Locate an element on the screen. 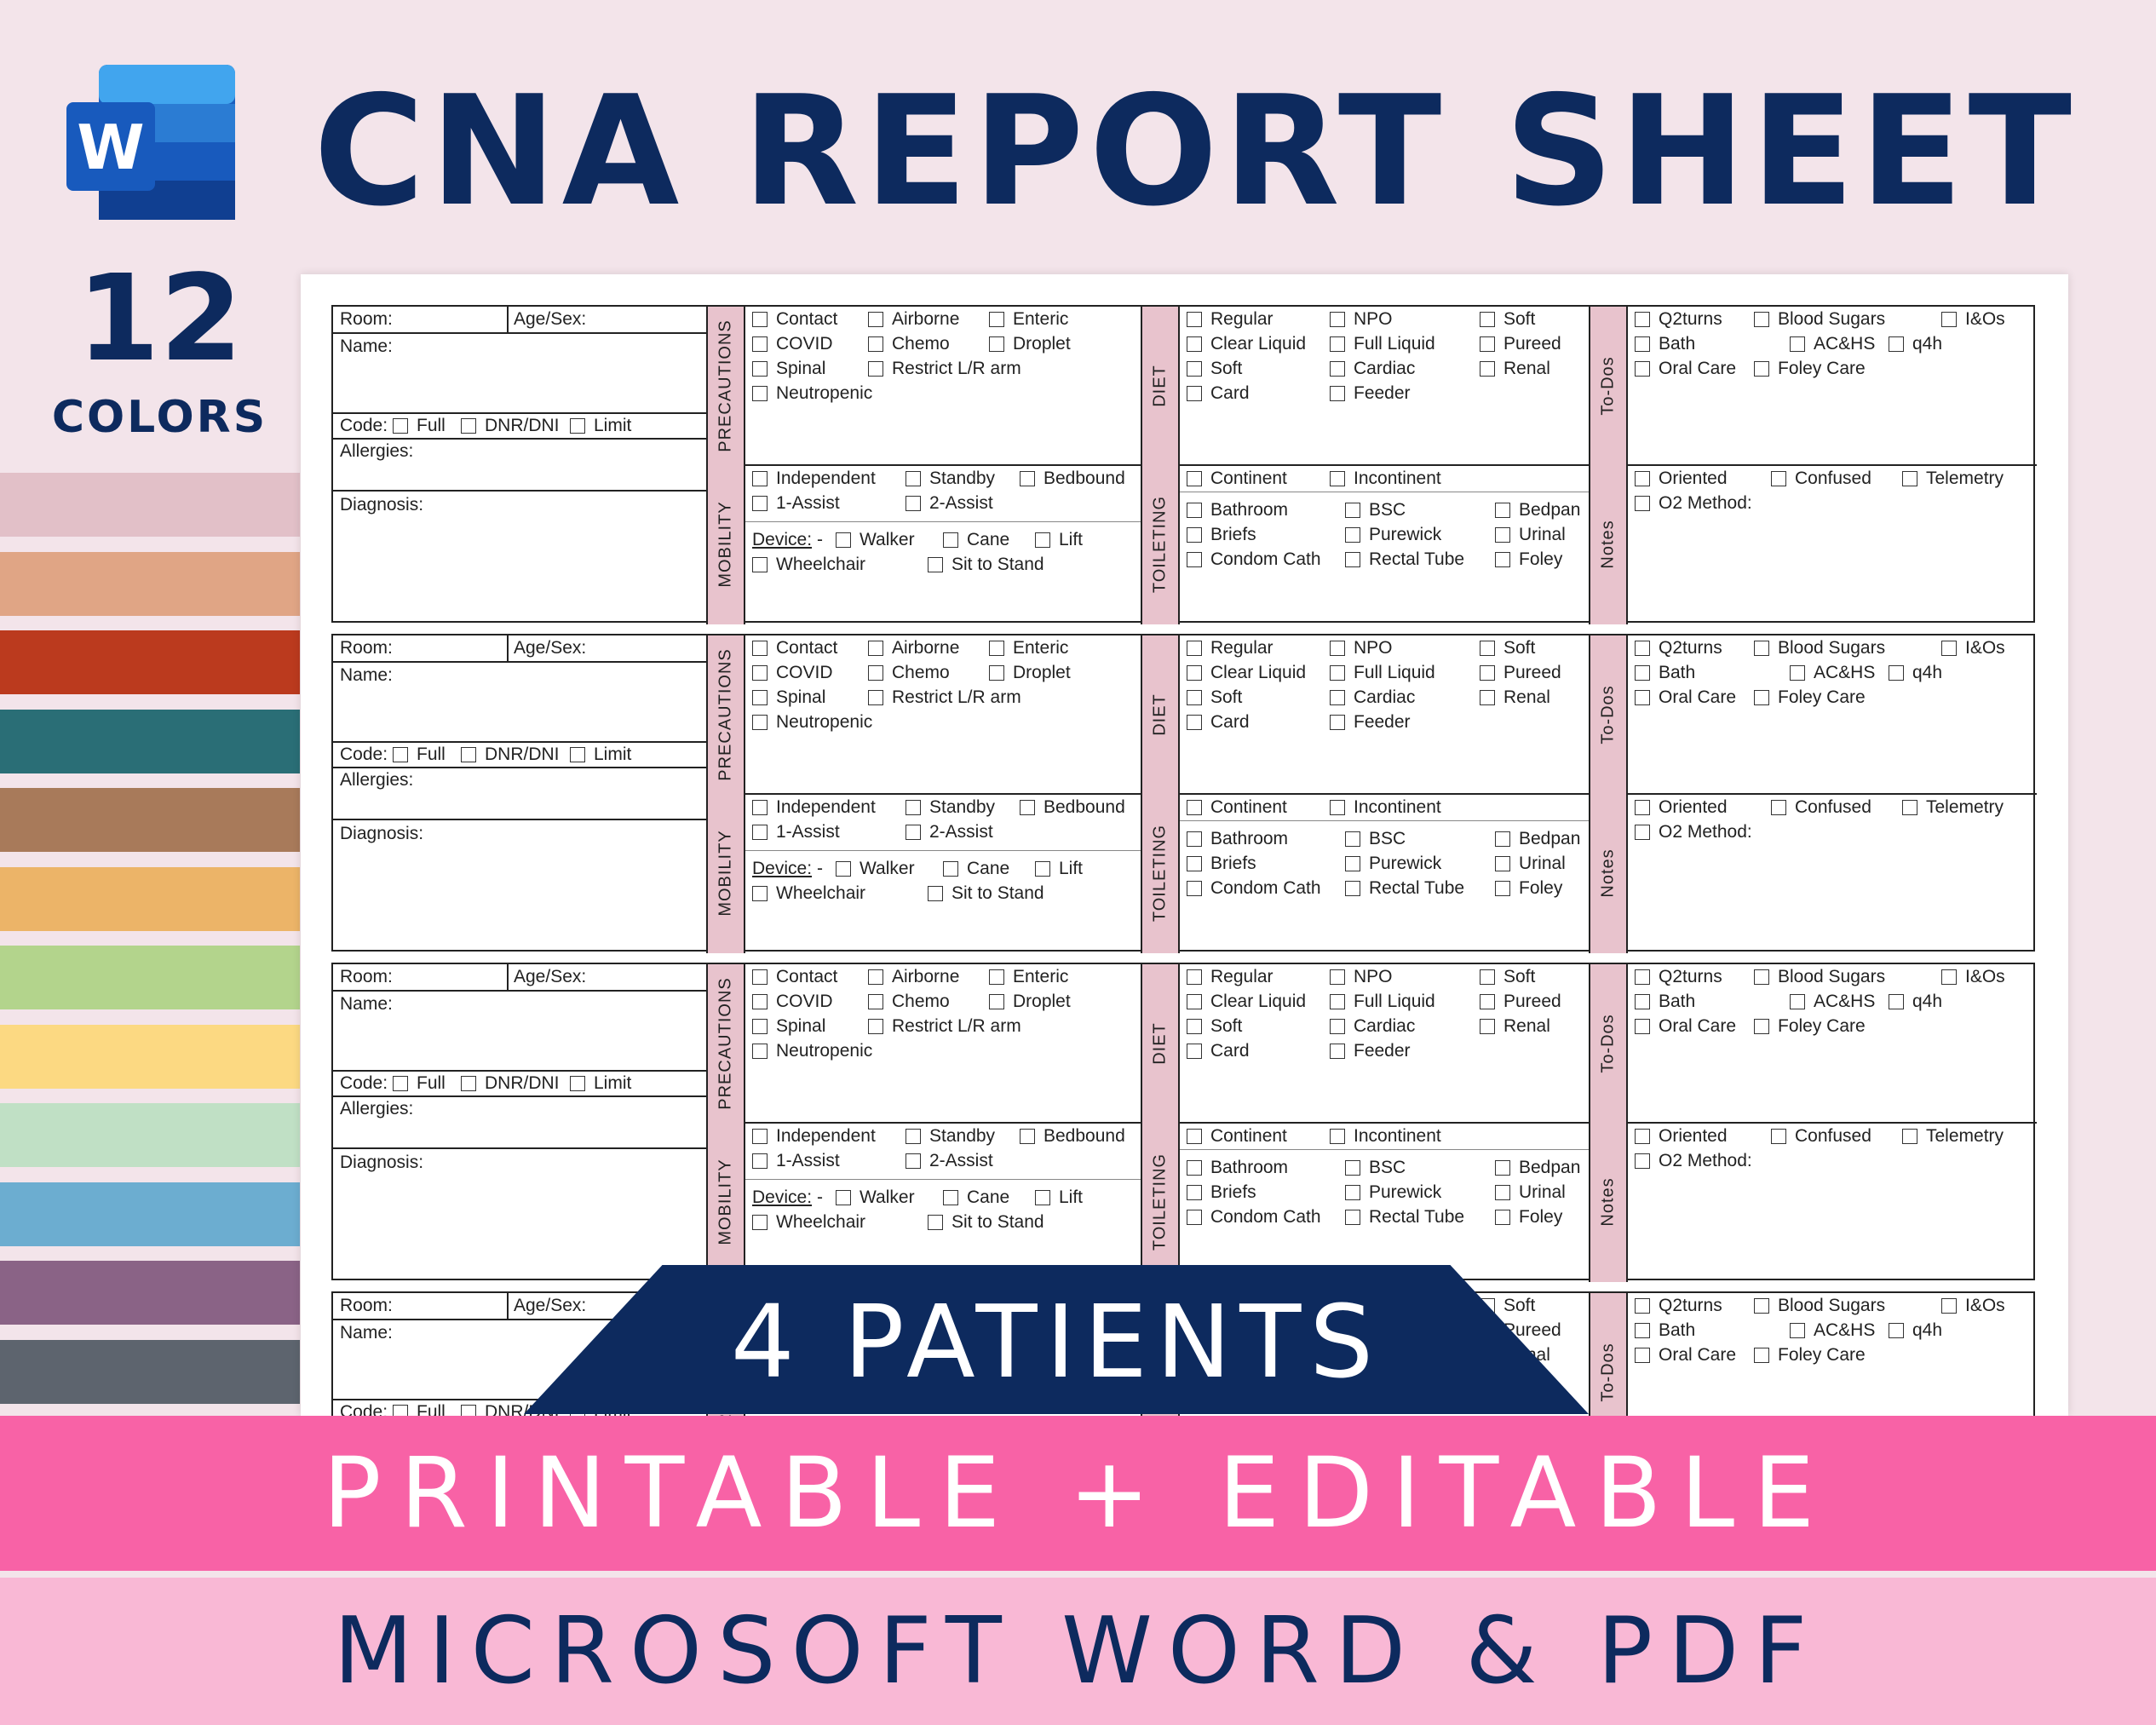 The width and height of the screenshot is (2156, 1725). checkbox-option: Neutropenic is located at coordinates (812, 1051).